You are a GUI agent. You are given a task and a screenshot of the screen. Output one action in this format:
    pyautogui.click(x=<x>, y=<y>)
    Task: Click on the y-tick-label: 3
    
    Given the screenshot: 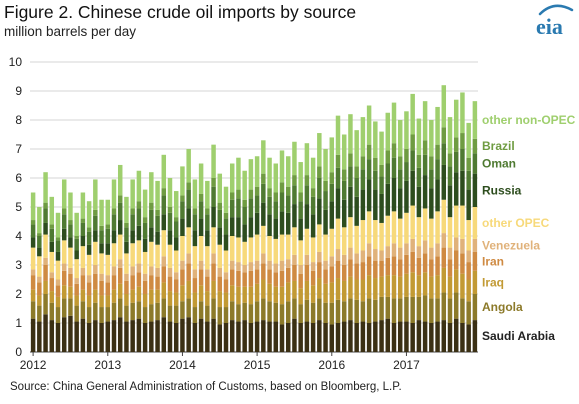 What is the action you would take?
    pyautogui.click(x=18, y=265)
    